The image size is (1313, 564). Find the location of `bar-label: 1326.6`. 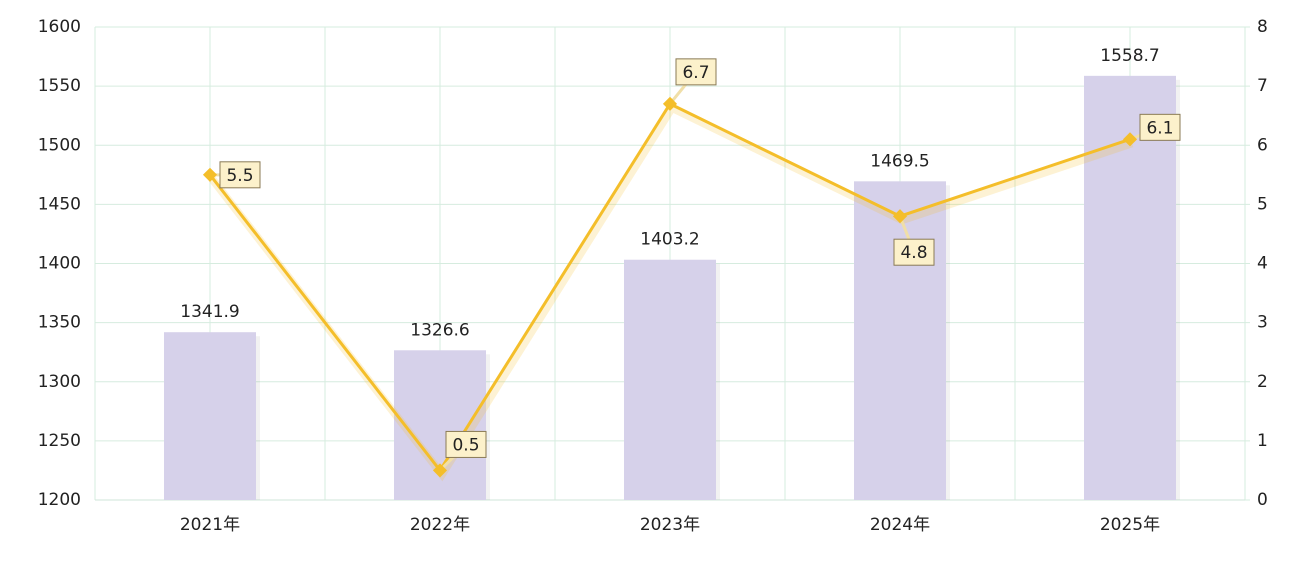

bar-label: 1326.6 is located at coordinates (439, 330).